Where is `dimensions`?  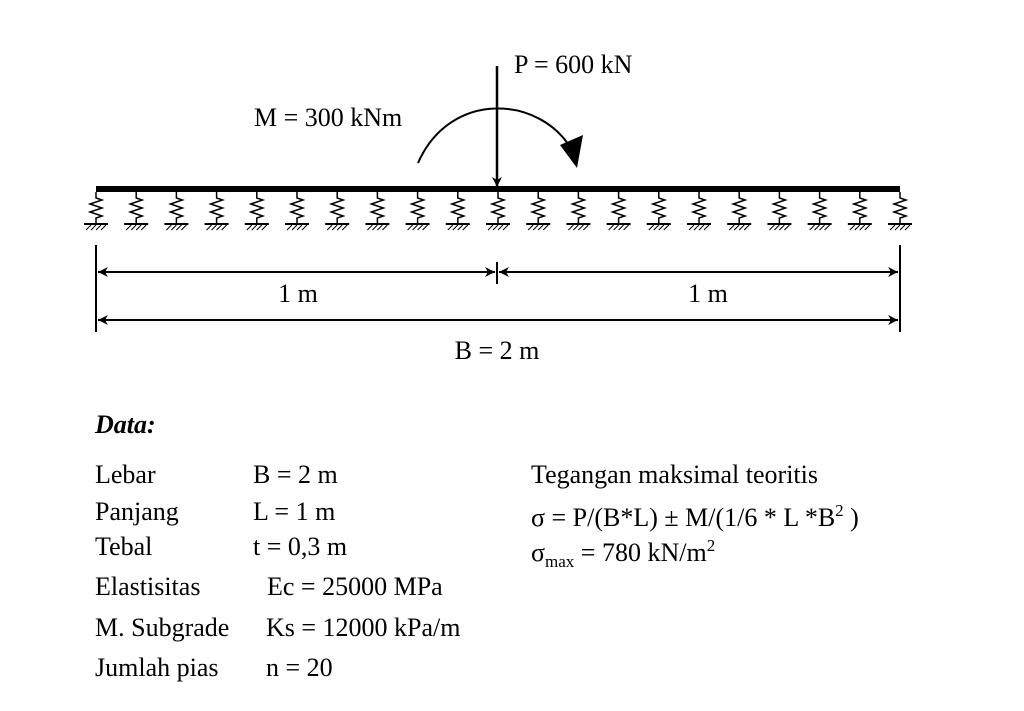 dimensions is located at coordinates (498, 288).